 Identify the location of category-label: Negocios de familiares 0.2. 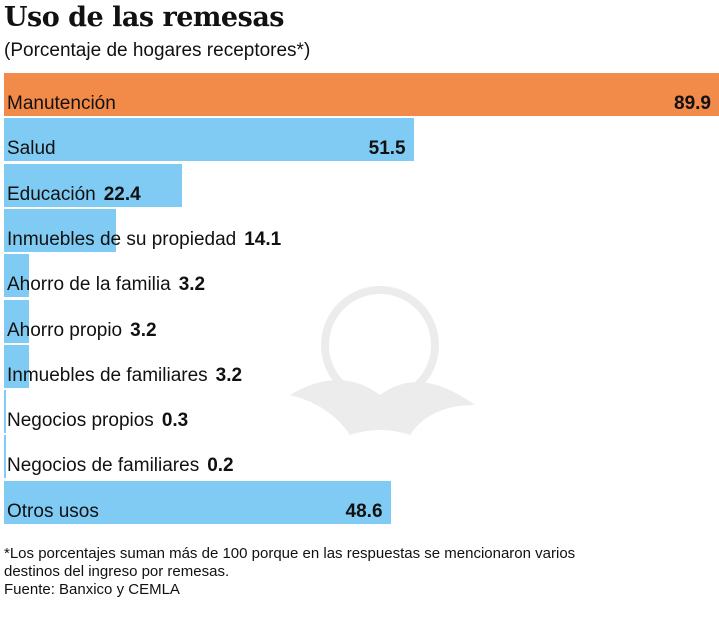
(120, 466).